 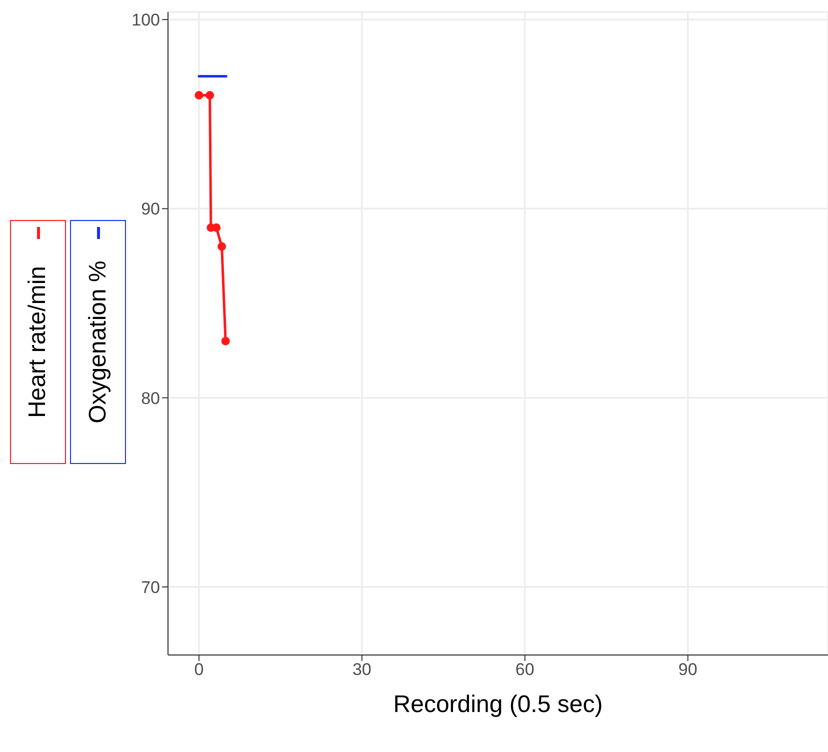 What do you see at coordinates (199, 670) in the screenshot?
I see `x-tick-label: 0` at bounding box center [199, 670].